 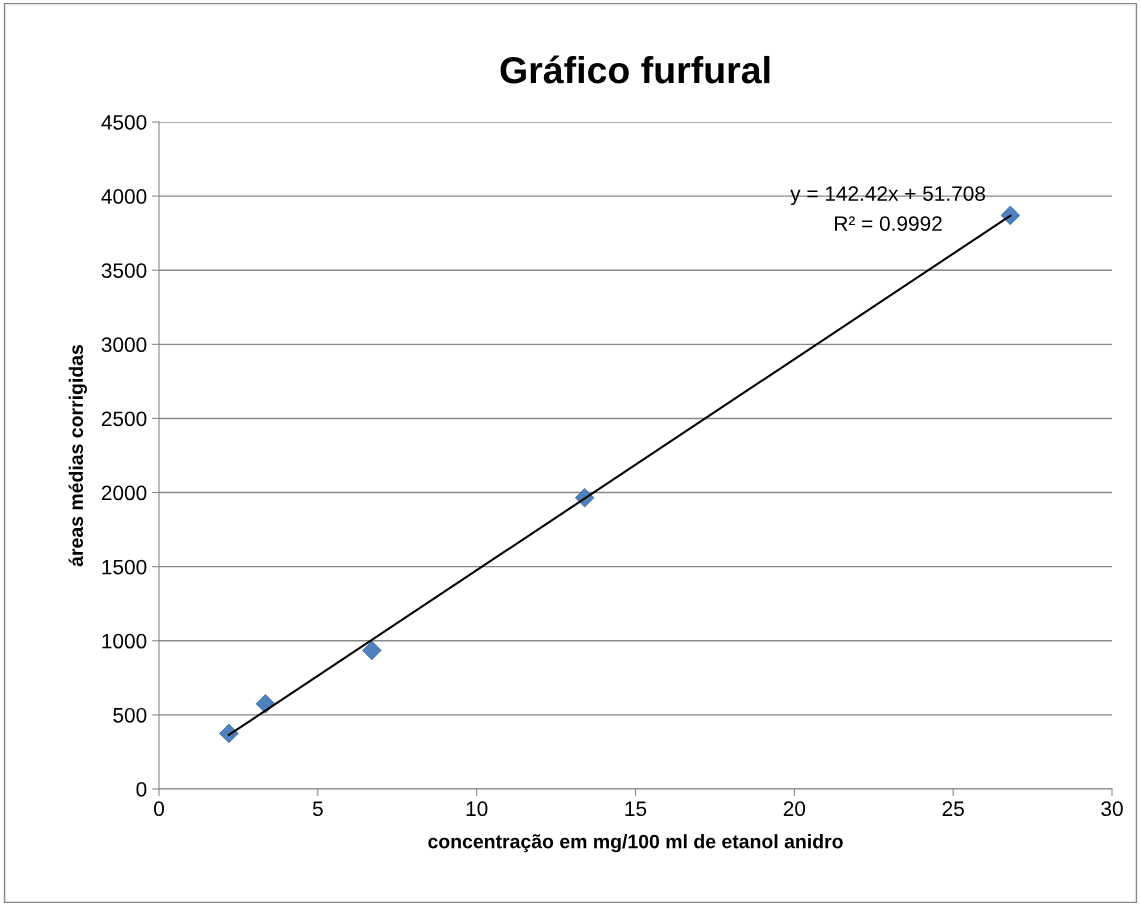 I want to click on y-tick-label: 0, so click(x=141, y=789).